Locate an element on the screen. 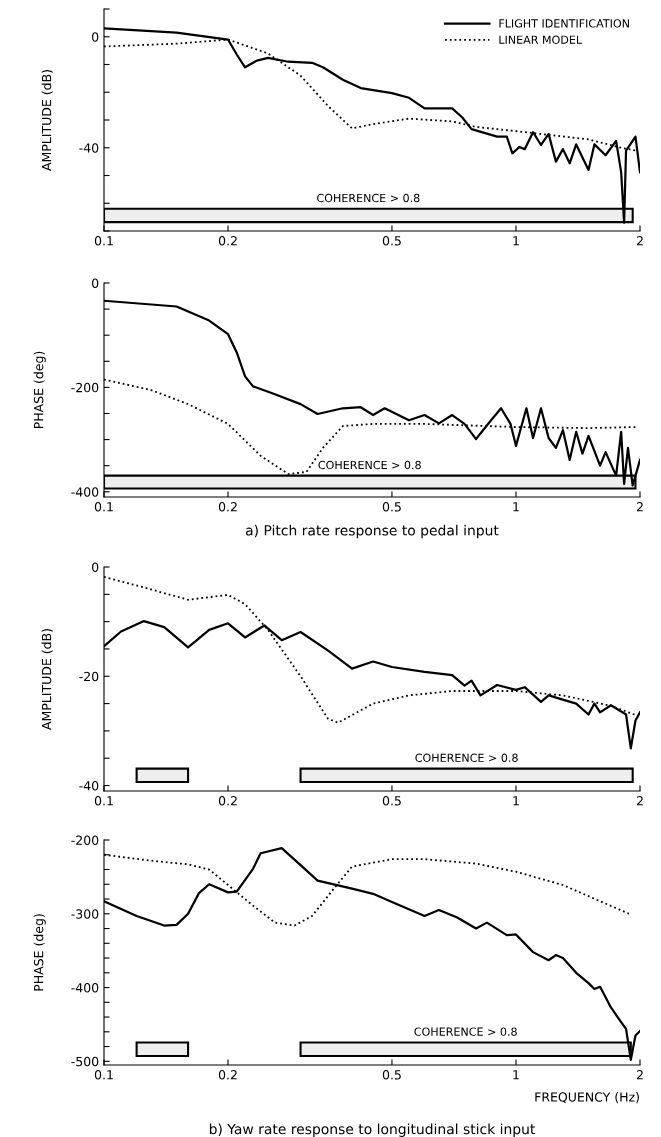 The width and height of the screenshot is (661, 1137). legend-label: LINEAR MODEL is located at coordinates (541, 39).